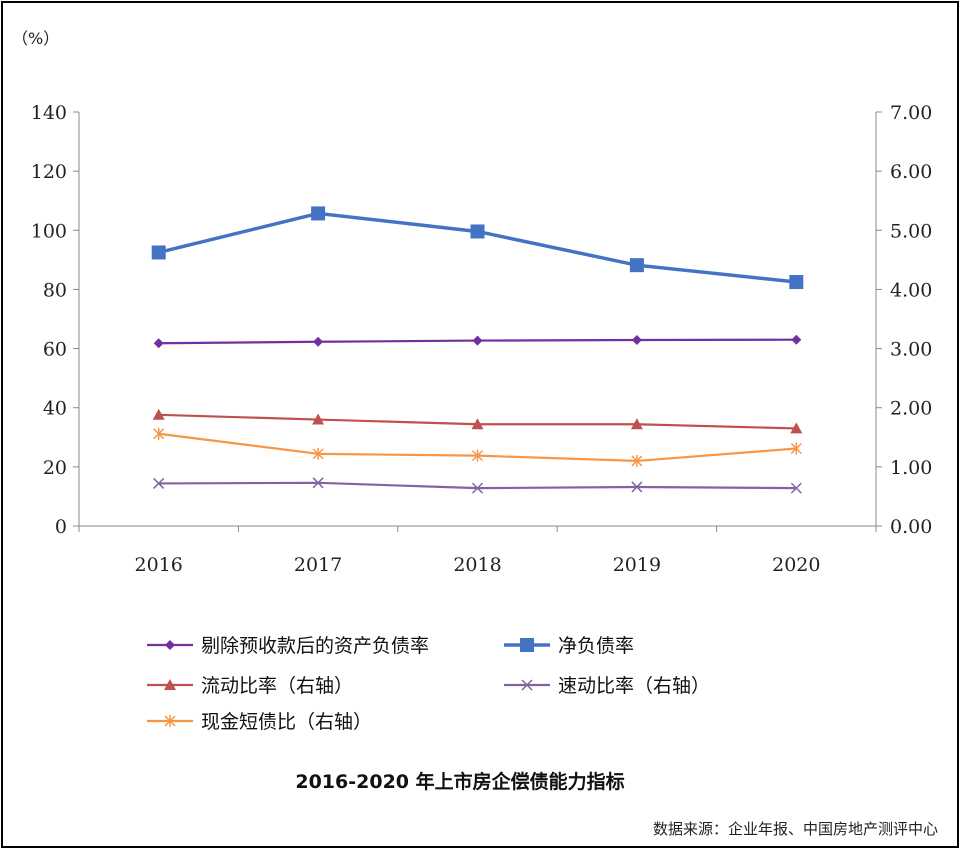 This screenshot has width=964, height=853. I want to click on legend-item: 速动比率（右轴）, so click(607, 686).